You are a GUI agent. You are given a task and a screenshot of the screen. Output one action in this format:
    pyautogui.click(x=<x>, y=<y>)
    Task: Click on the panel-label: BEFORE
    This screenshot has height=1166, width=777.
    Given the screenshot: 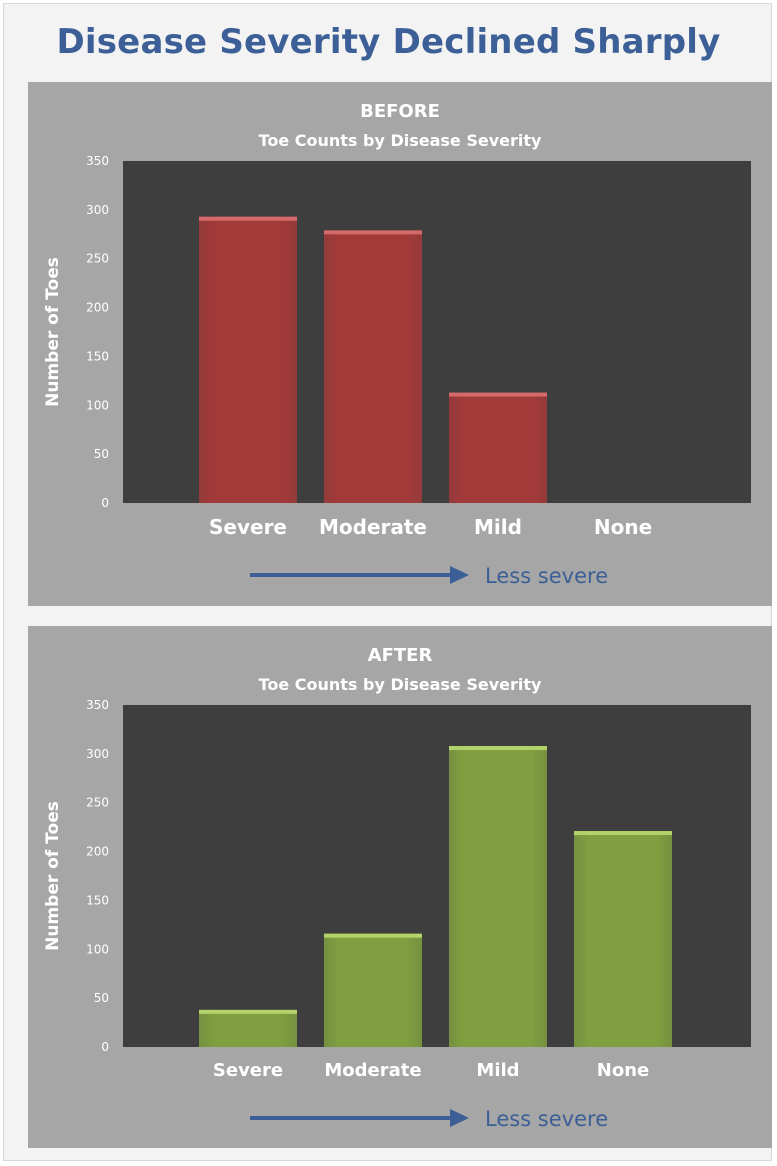 What is the action you would take?
    pyautogui.click(x=400, y=111)
    